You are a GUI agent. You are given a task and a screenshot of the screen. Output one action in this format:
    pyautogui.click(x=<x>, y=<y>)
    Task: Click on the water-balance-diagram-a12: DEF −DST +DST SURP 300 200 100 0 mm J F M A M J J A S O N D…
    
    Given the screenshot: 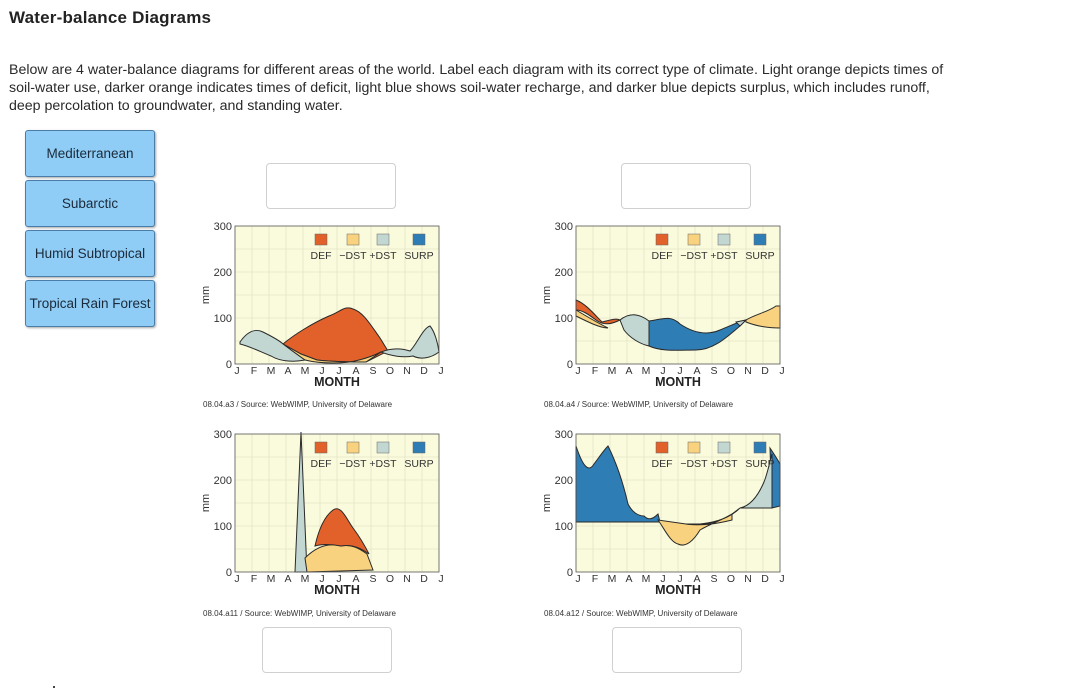 What is the action you would take?
    pyautogui.click(x=666, y=515)
    